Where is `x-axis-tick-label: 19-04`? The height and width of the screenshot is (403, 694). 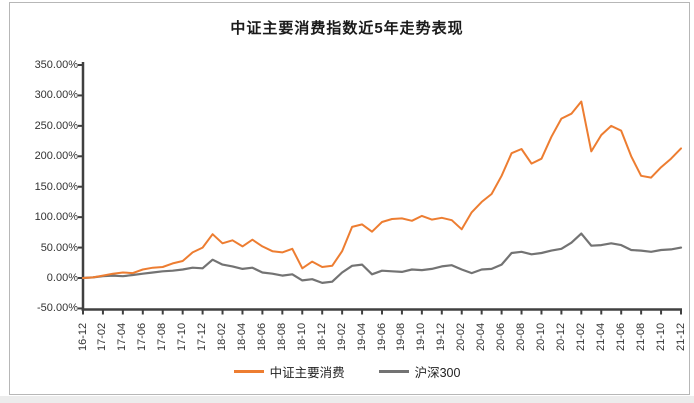
x-axis-tick-label: 19-04 is located at coordinates (361, 336).